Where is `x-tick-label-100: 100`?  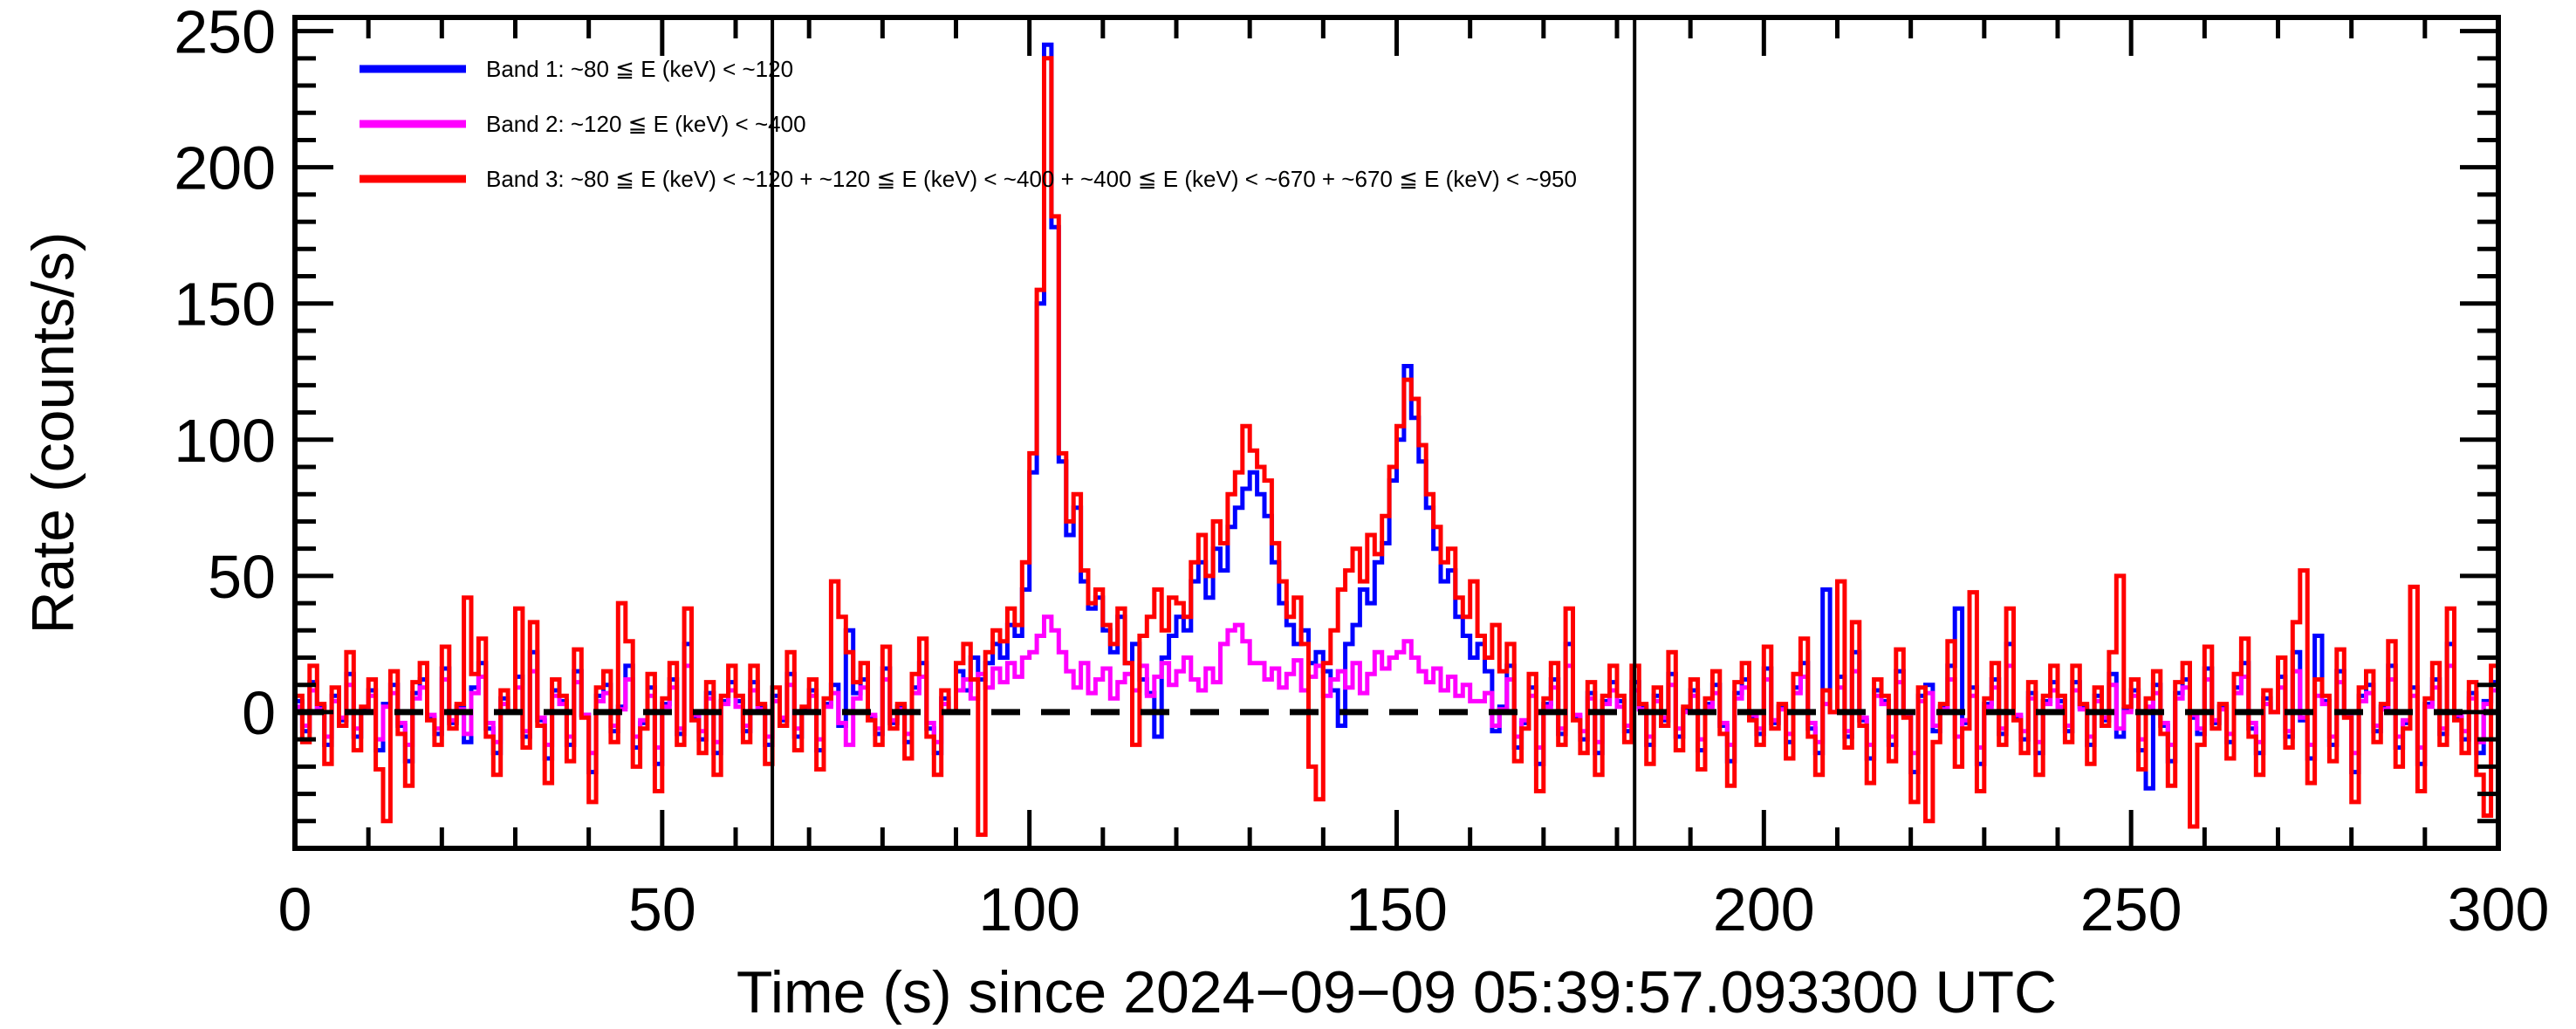
x-tick-label-100: 100 is located at coordinates (1029, 909).